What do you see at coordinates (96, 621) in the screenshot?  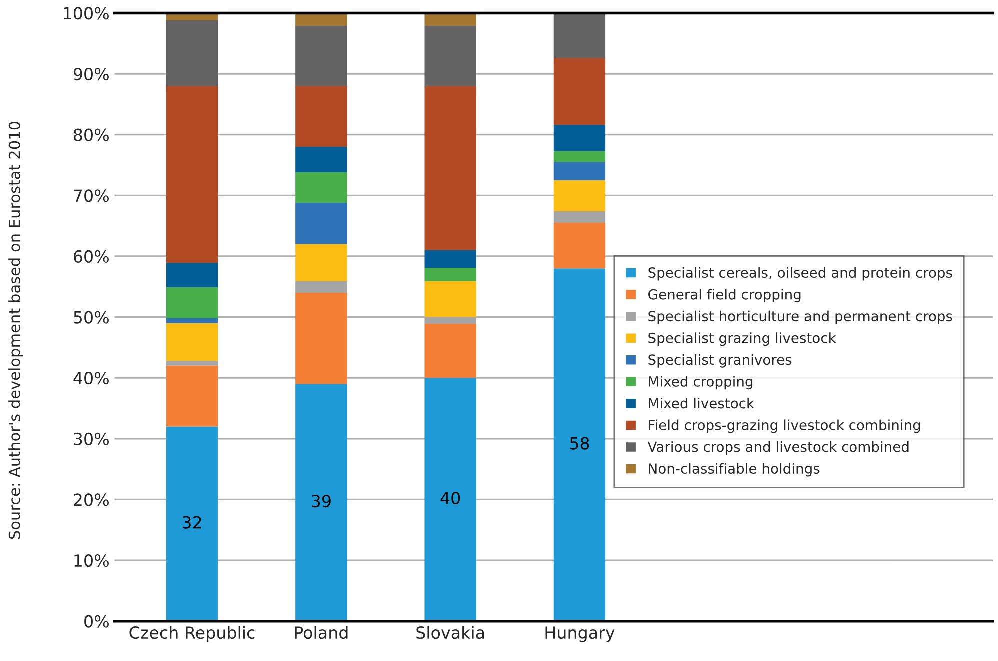 I see `y-tick-label: 0%` at bounding box center [96, 621].